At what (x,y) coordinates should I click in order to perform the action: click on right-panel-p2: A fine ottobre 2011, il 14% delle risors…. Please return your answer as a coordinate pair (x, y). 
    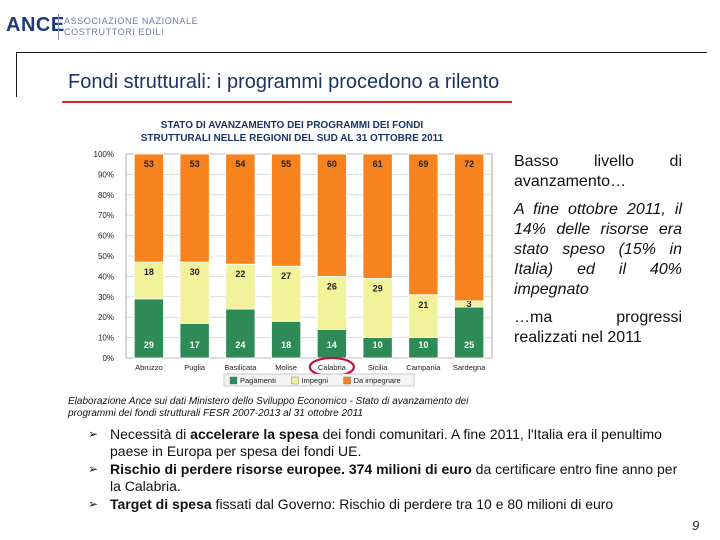
    Looking at the image, I should click on (598, 249).